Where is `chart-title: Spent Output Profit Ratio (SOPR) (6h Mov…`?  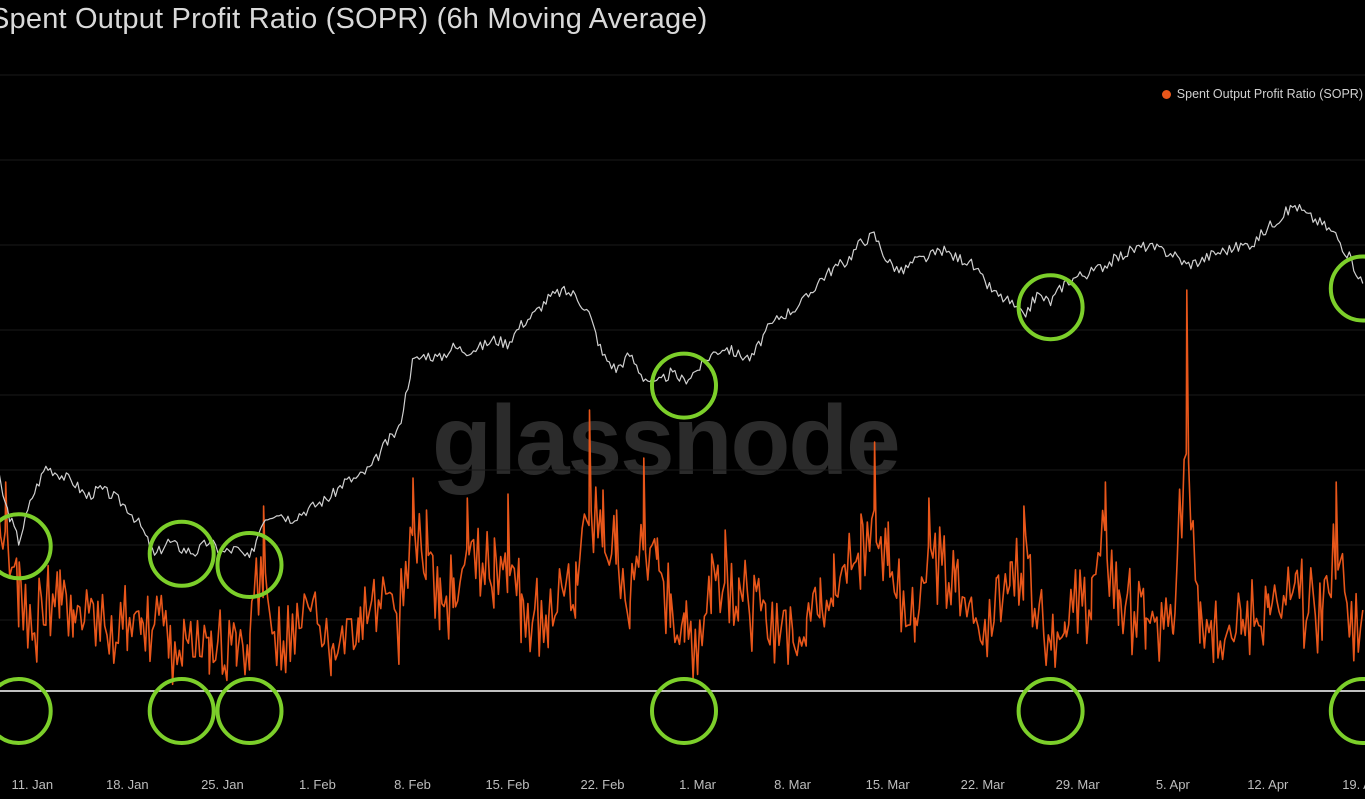
chart-title: Spent Output Profit Ratio (SOPR) (6h Mov… is located at coordinates (354, 19).